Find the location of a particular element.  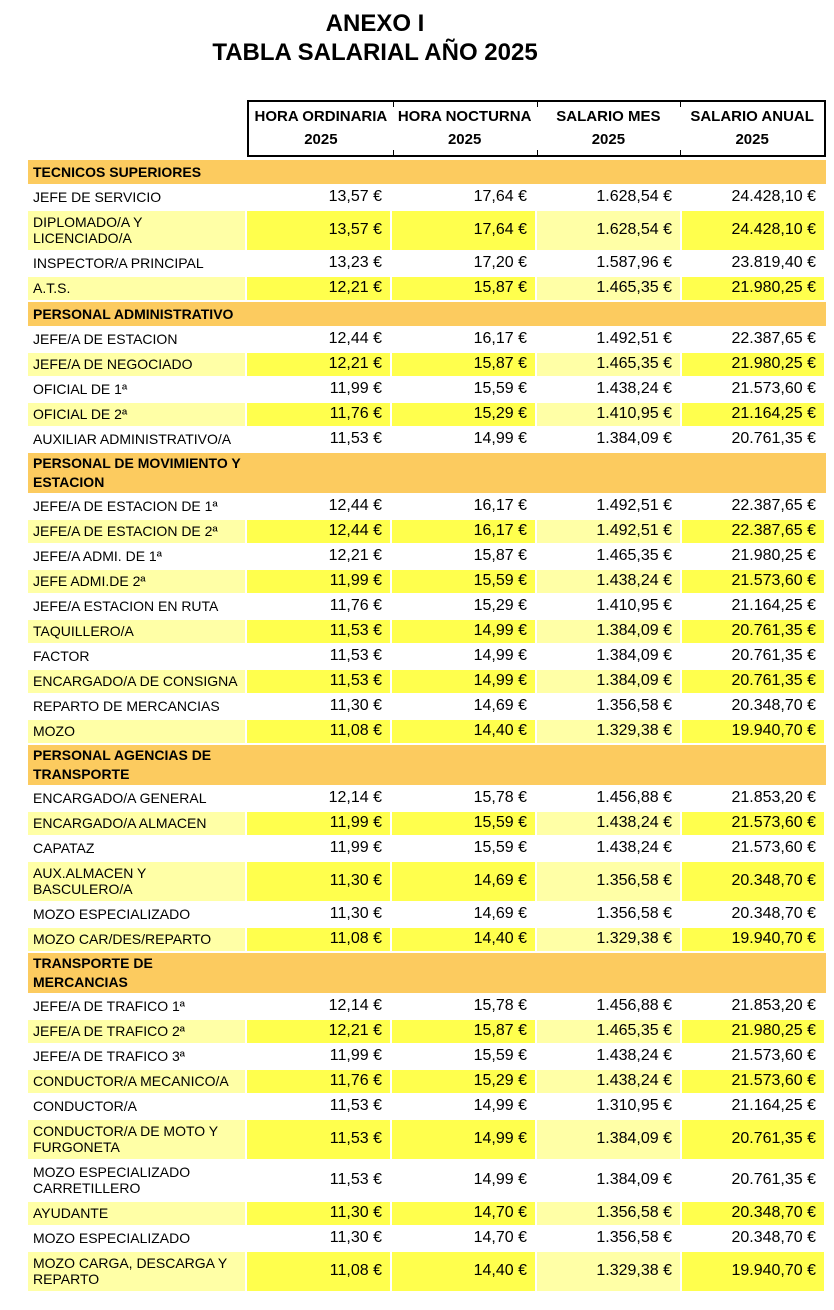

section-header: TRANSPORTE DE MERCANCIAS is located at coordinates (427, 973).